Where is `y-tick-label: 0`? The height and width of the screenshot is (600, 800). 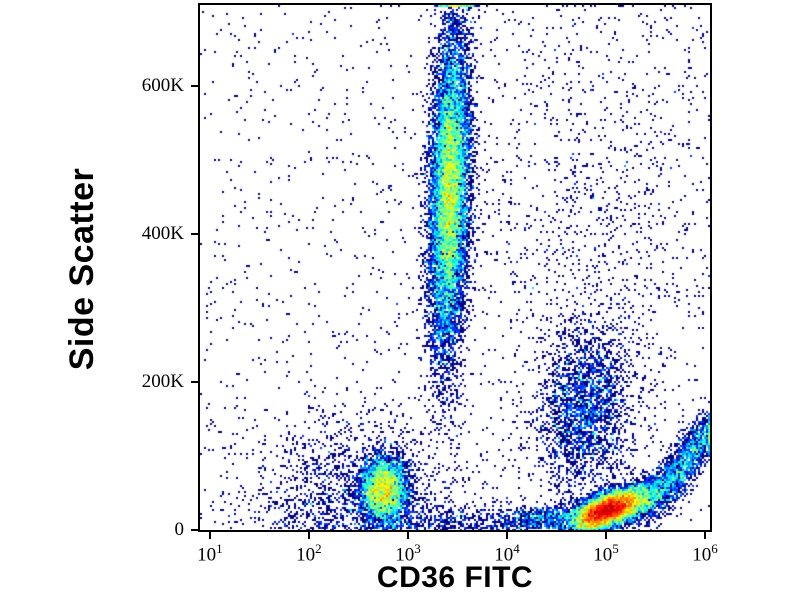 y-tick-label: 0 is located at coordinates (179, 529).